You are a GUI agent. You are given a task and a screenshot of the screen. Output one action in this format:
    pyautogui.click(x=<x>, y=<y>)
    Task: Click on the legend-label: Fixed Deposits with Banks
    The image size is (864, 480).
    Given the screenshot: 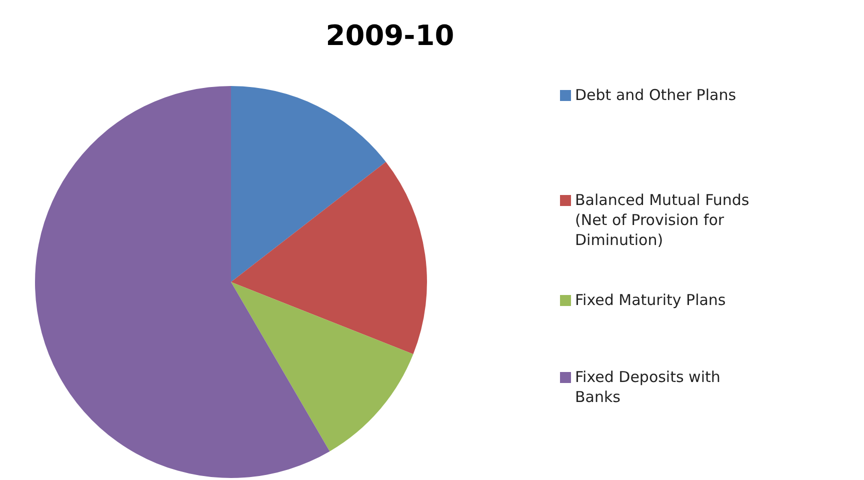 What is the action you would take?
    pyautogui.click(x=647, y=387)
    